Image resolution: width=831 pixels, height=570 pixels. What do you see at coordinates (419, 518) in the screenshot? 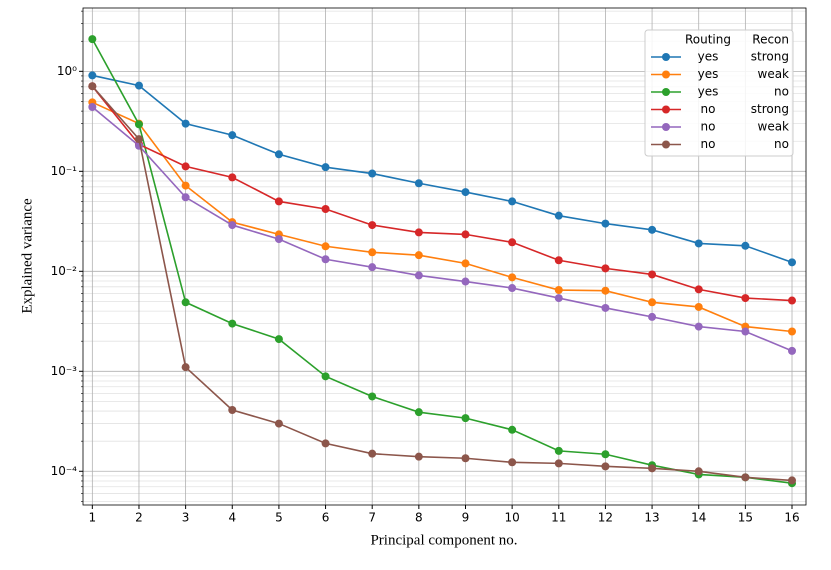
I see `x-tick-label: 8` at bounding box center [419, 518].